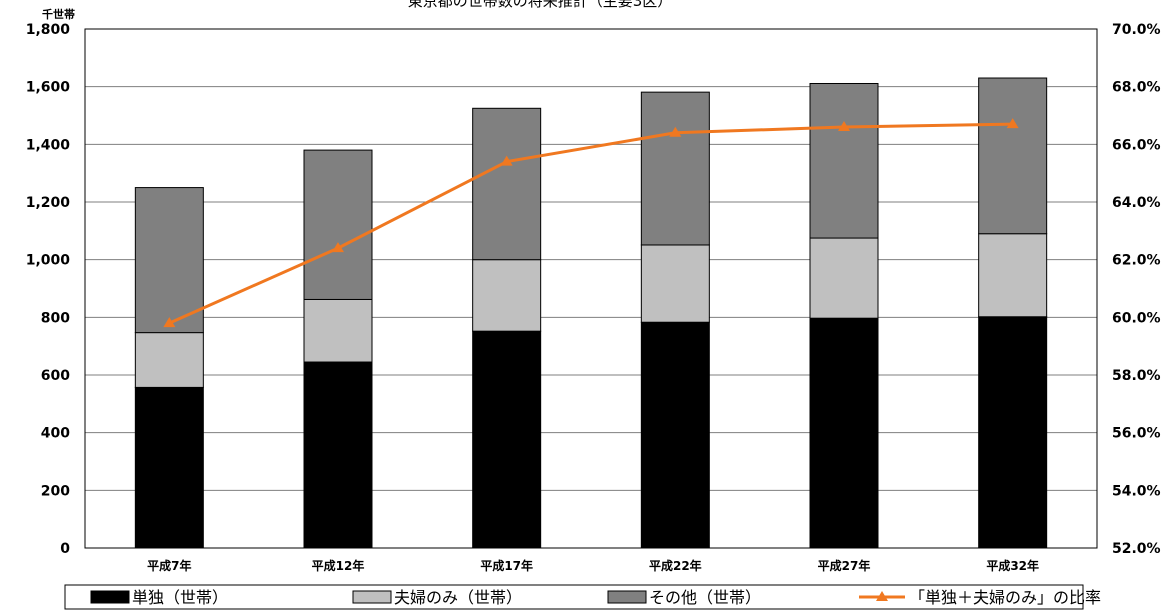  Describe the element at coordinates (48, 261) in the screenshot. I see `y-left-tick-label: 1,000` at that location.